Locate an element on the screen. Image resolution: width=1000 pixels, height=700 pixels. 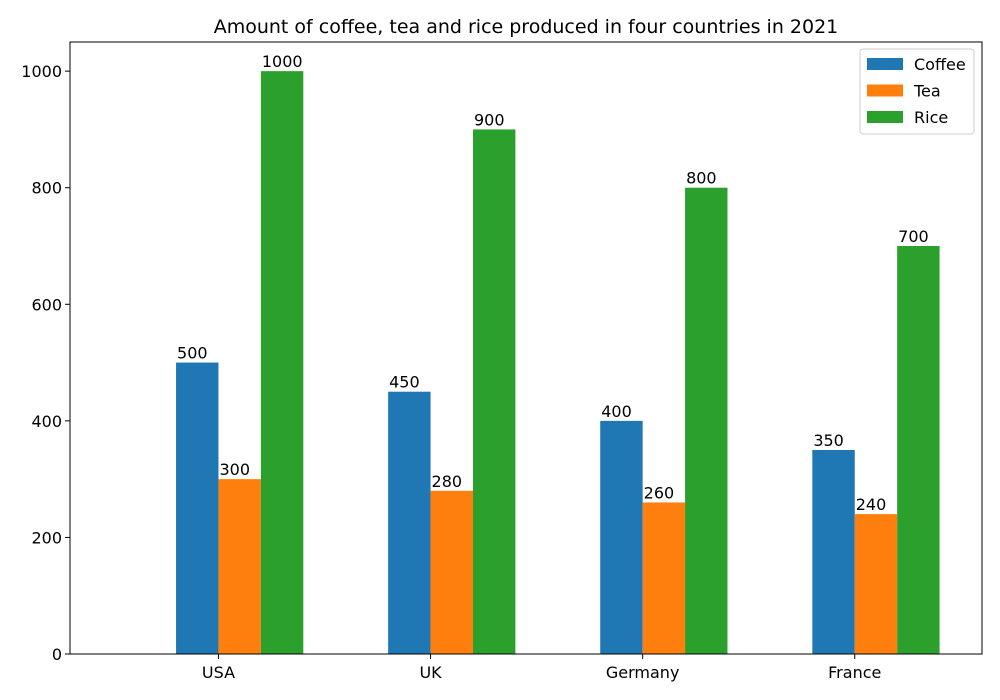
x-tick-label-uk: UK is located at coordinates (430, 672).